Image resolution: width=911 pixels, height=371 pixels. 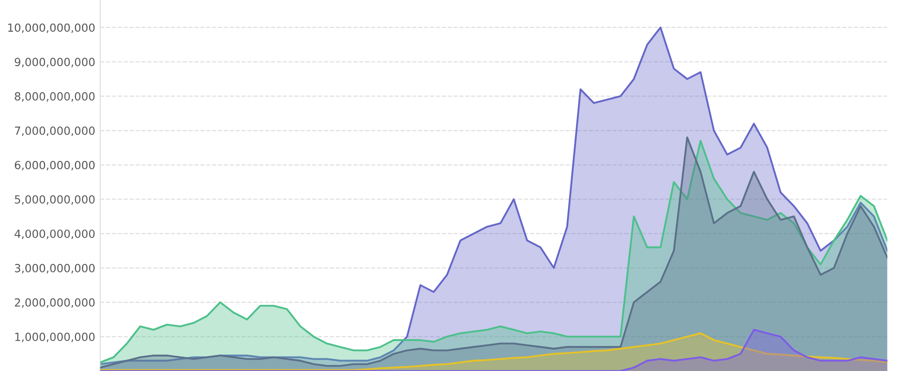 I want to click on y-tick-label: 6,000,000,000, so click(x=54, y=165).